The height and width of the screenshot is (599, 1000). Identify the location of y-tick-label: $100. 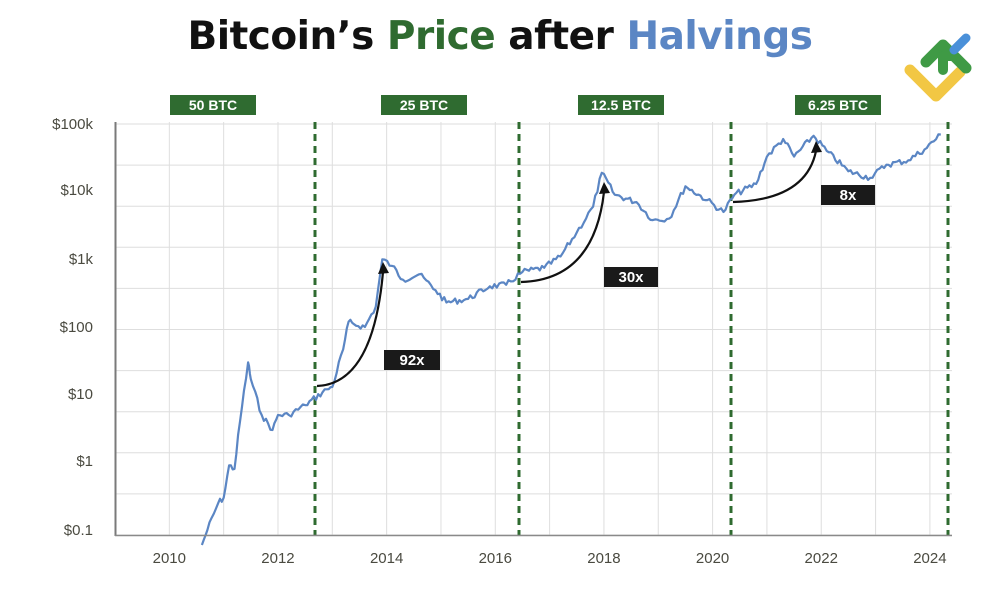
(76, 327).